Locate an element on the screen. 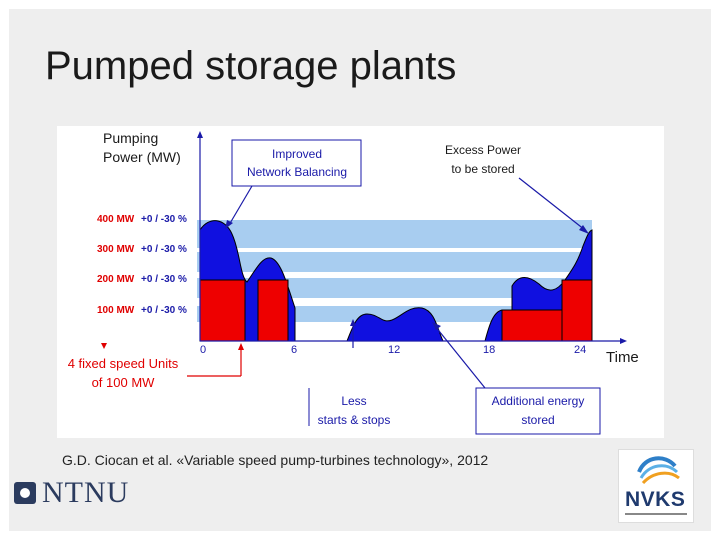 The height and width of the screenshot is (540, 720). level-label-200: 200 MW +0 / -30 % is located at coordinates (142, 279).